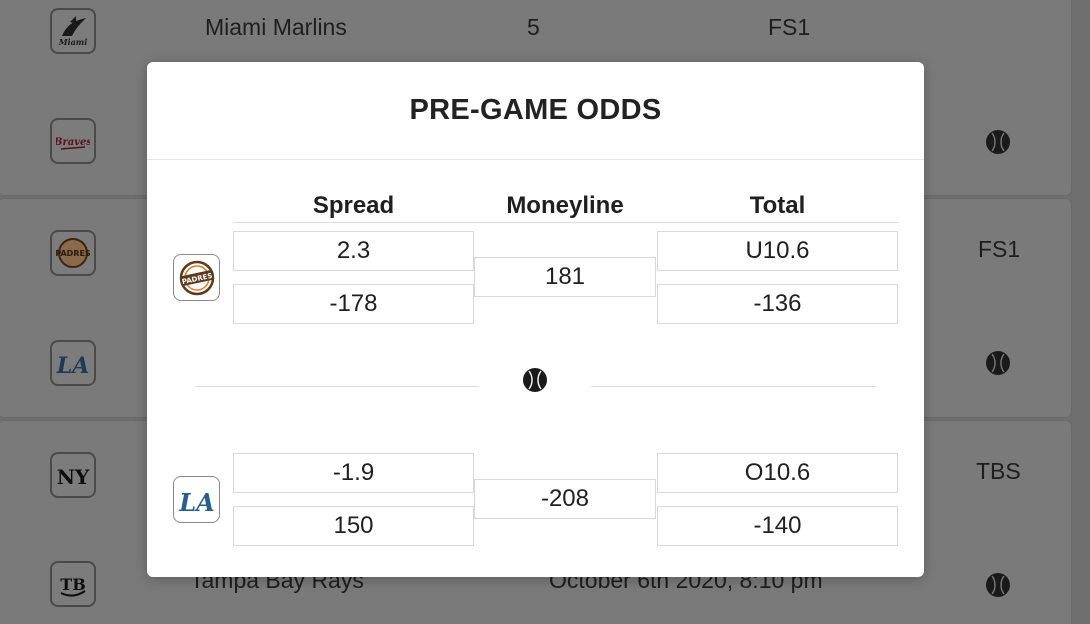  What do you see at coordinates (353, 304) in the screenshot?
I see `padres-spread-odds: -178` at bounding box center [353, 304].